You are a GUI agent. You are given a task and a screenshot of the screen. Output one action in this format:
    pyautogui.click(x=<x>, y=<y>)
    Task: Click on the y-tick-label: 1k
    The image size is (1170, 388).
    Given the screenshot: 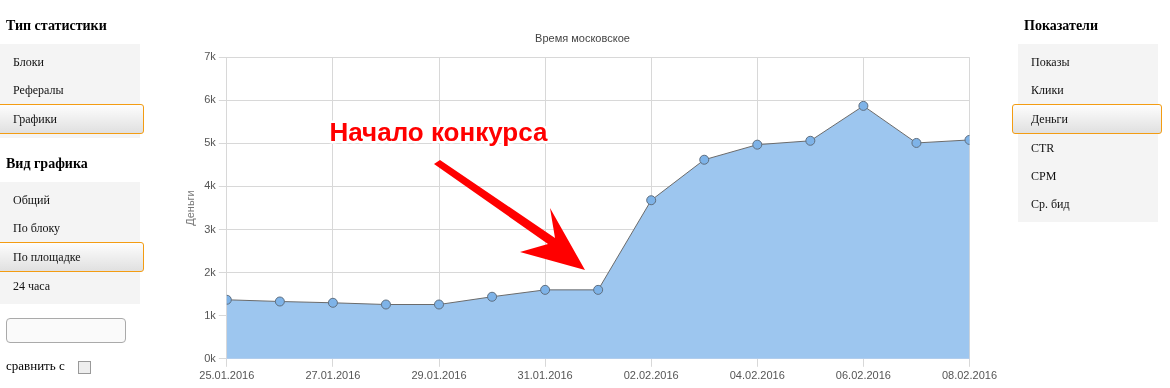 What is the action you would take?
    pyautogui.click(x=210, y=314)
    